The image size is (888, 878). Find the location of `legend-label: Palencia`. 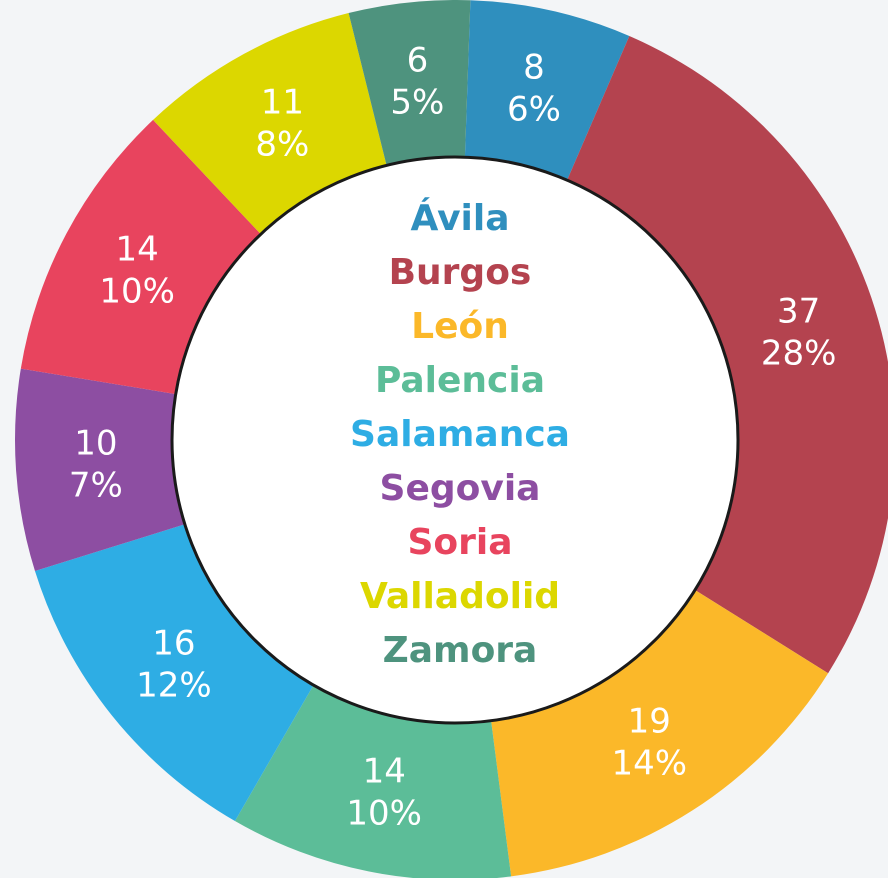

legend-label: Palencia is located at coordinates (460, 380).